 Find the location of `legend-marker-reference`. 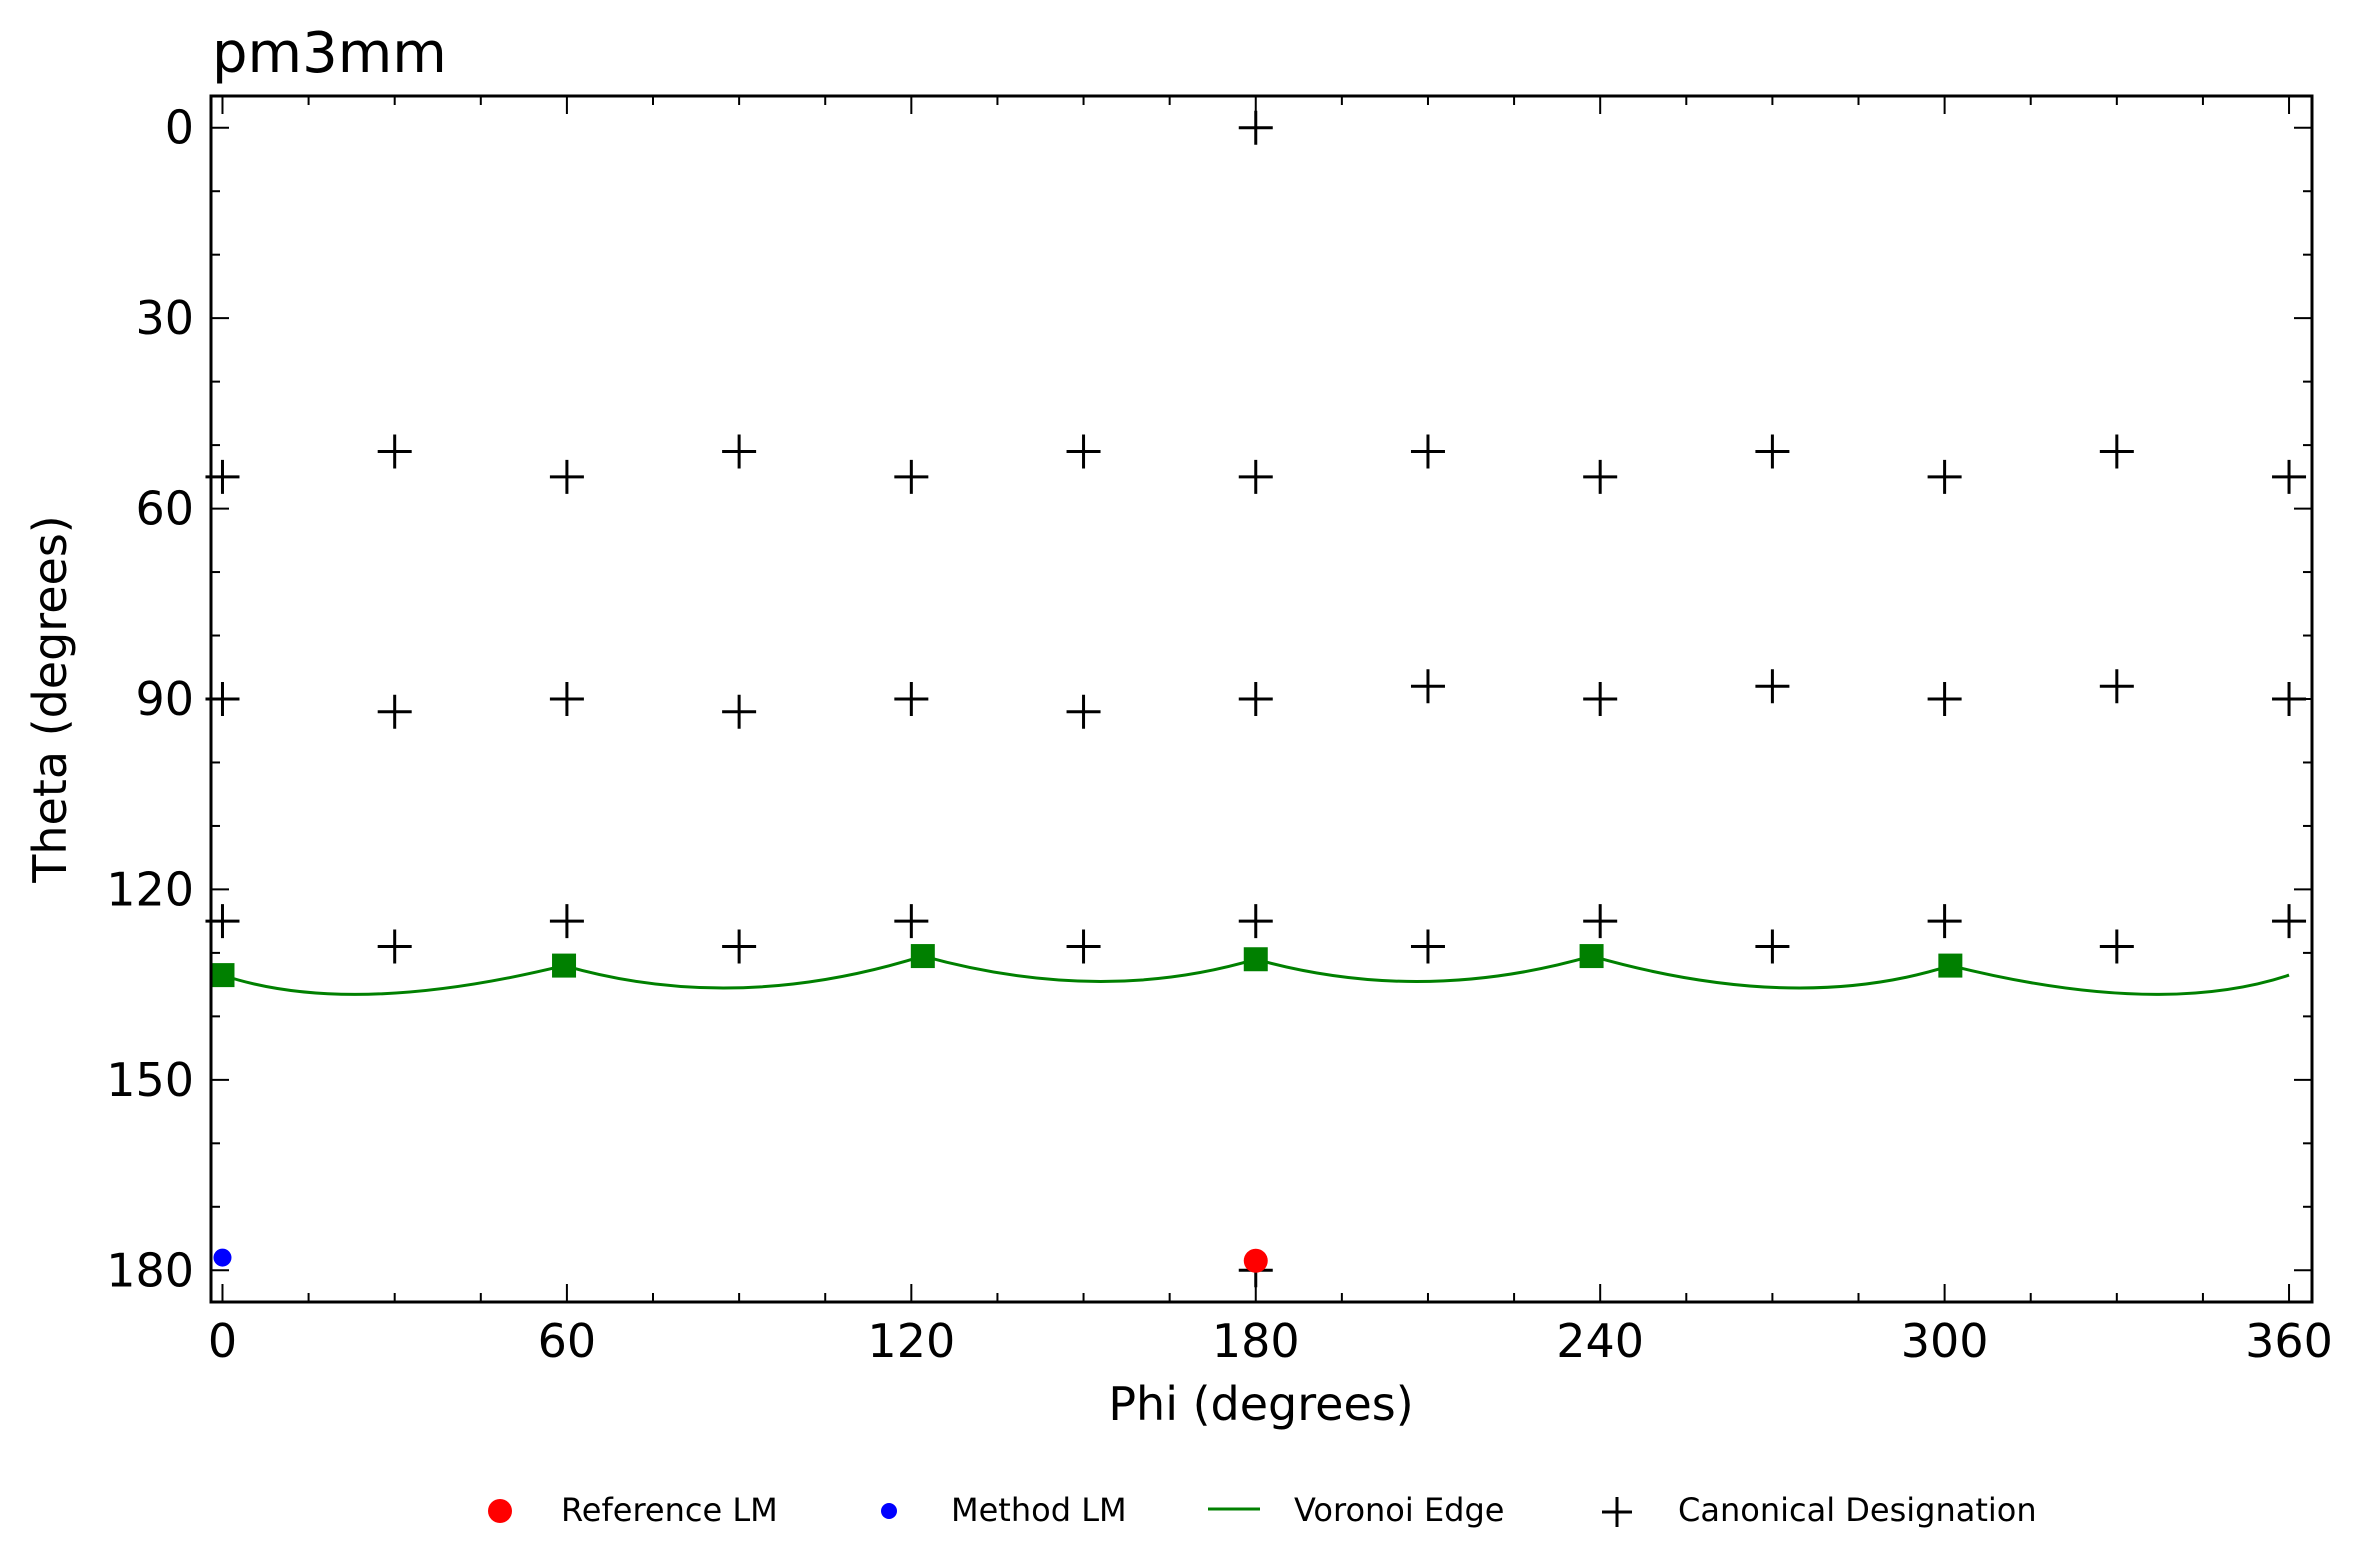

legend-marker-reference is located at coordinates (500, 1511).